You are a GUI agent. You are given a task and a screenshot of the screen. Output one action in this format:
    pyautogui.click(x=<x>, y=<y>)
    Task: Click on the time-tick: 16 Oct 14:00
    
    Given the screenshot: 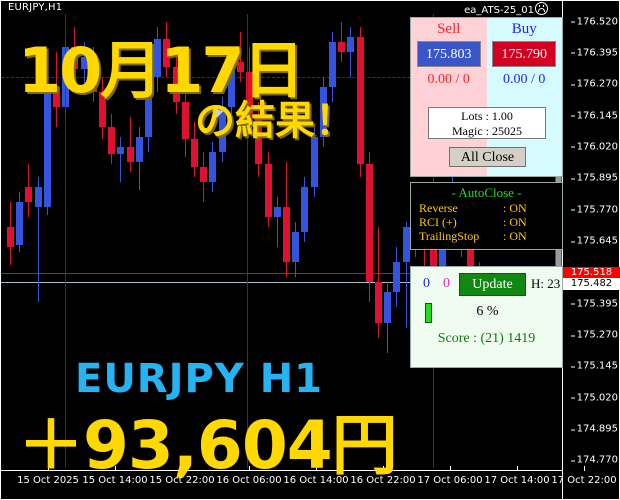 What is the action you would take?
    pyautogui.click(x=316, y=480)
    